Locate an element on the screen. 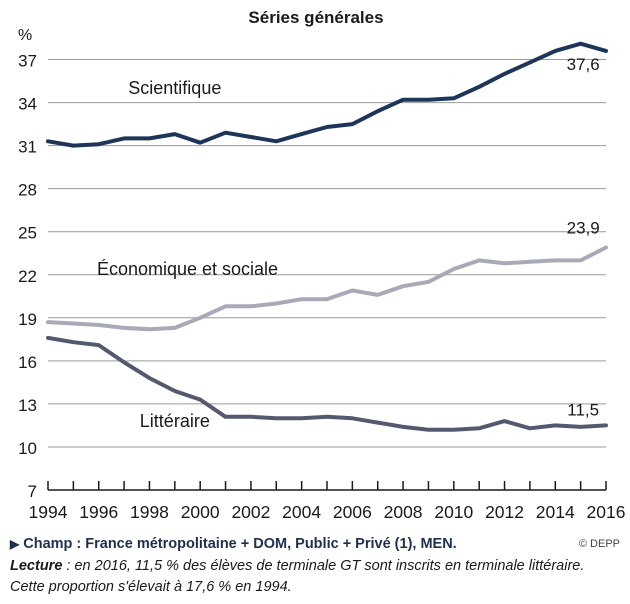 The image size is (630, 604). x-tick-label: 2004 is located at coordinates (301, 512).